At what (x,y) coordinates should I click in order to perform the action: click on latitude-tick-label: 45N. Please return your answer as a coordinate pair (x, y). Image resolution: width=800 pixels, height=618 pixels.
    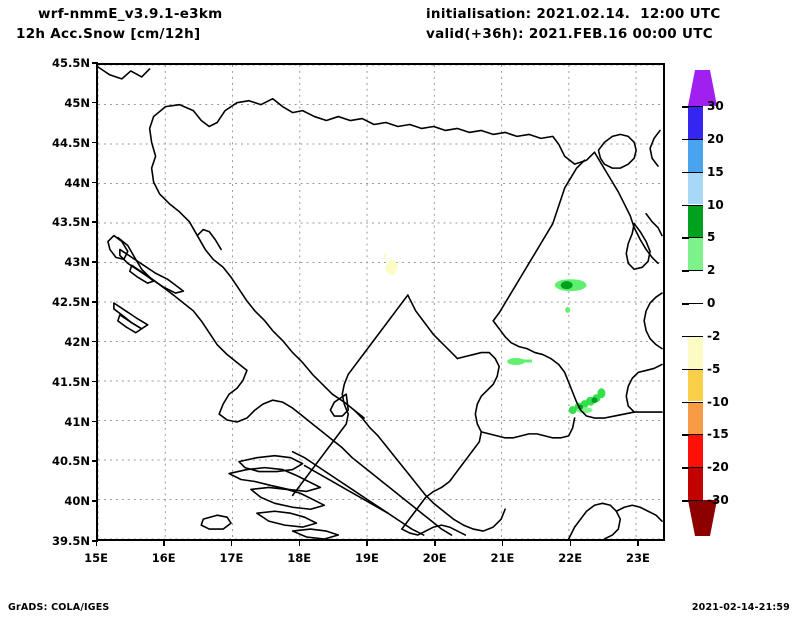
    Looking at the image, I should click on (77, 102).